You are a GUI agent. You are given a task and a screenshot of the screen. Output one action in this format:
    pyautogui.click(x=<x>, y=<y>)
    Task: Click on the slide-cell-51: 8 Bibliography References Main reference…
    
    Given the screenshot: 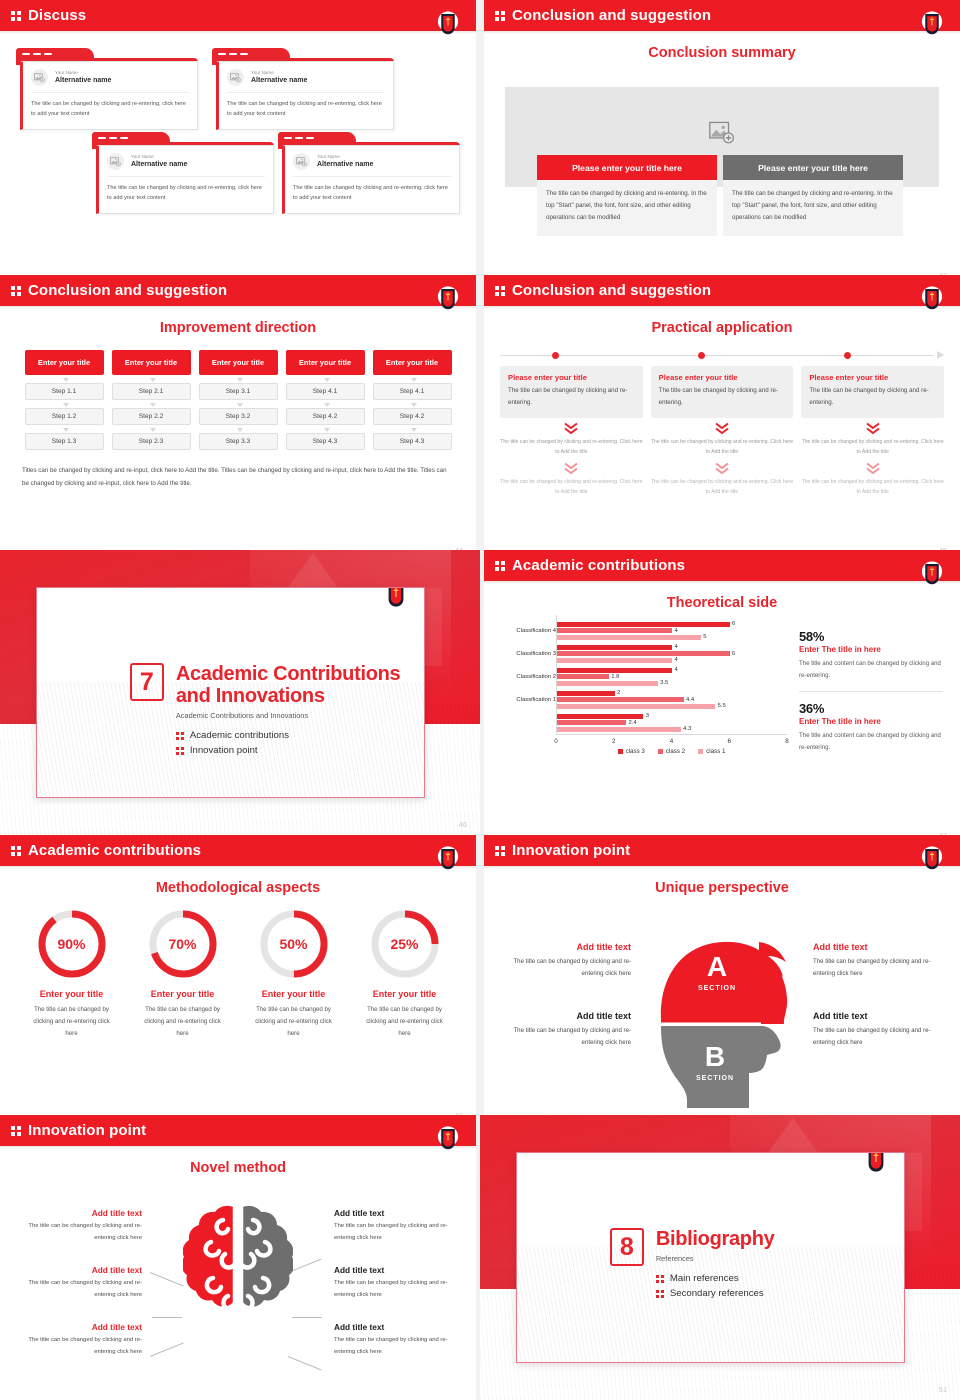 What is the action you would take?
    pyautogui.click(x=720, y=1257)
    